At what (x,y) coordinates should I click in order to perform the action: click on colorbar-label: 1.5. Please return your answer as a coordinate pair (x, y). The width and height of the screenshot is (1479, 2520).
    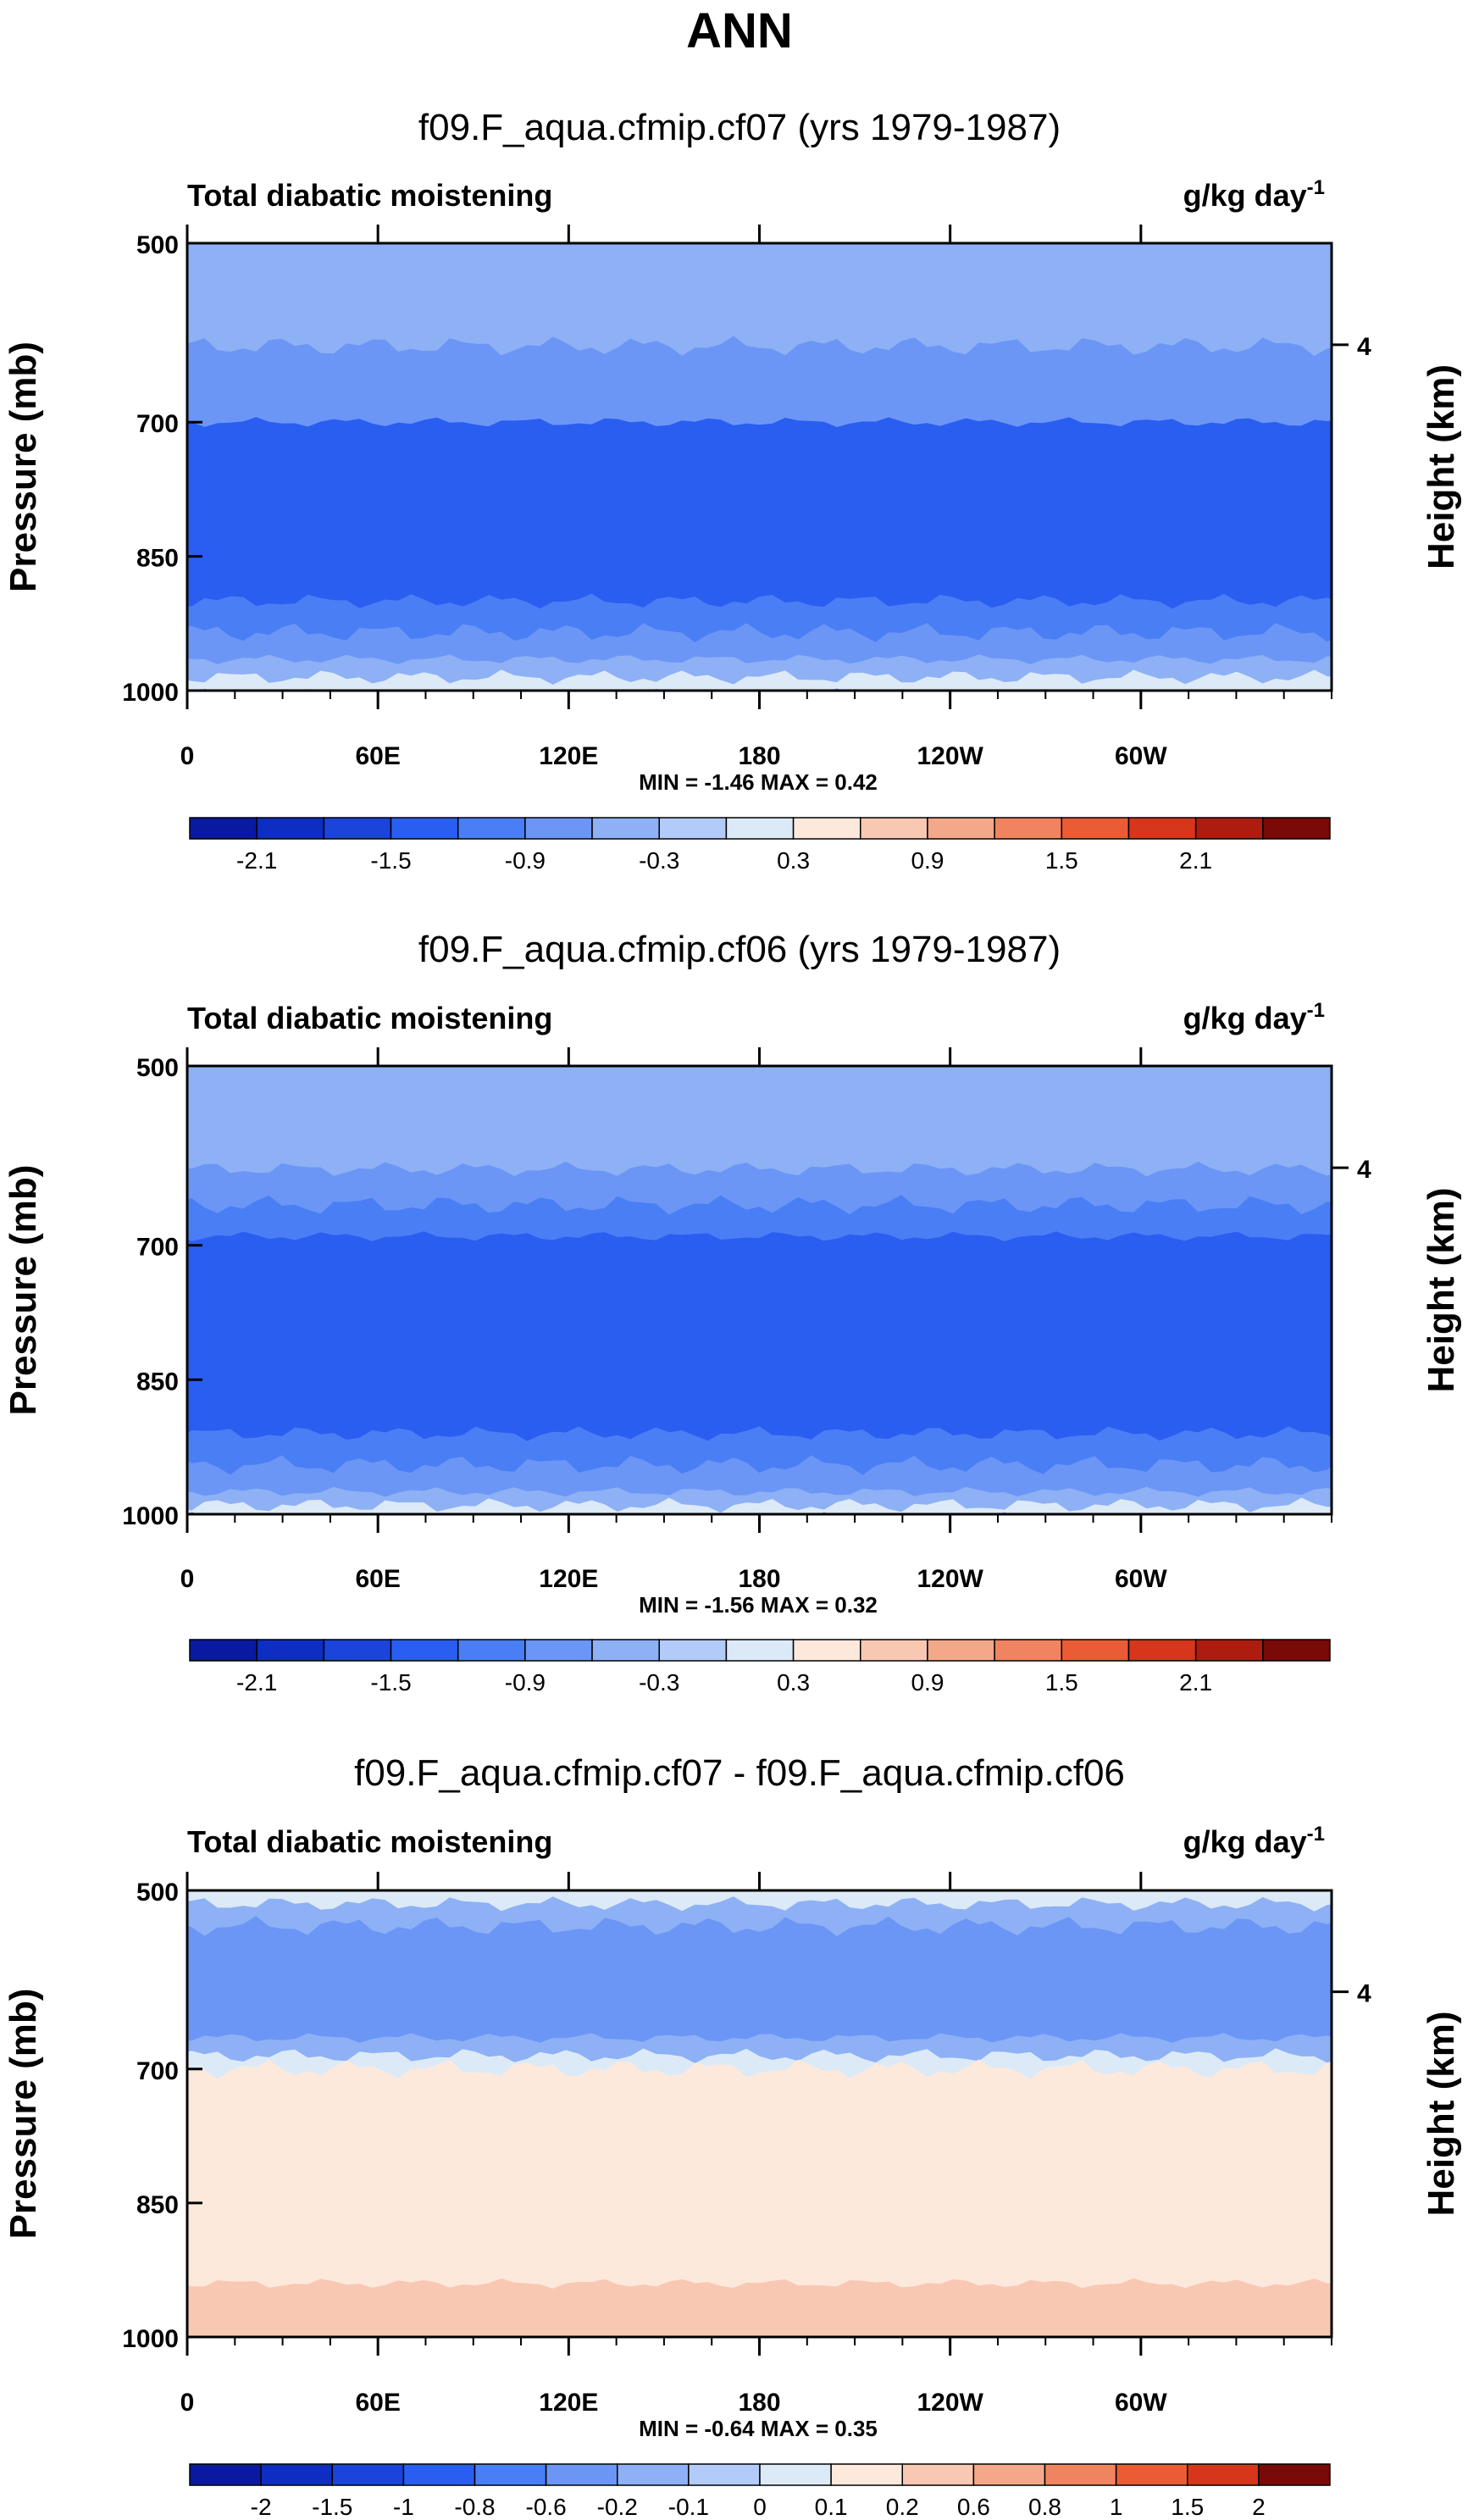
    Looking at the image, I should click on (1187, 2507).